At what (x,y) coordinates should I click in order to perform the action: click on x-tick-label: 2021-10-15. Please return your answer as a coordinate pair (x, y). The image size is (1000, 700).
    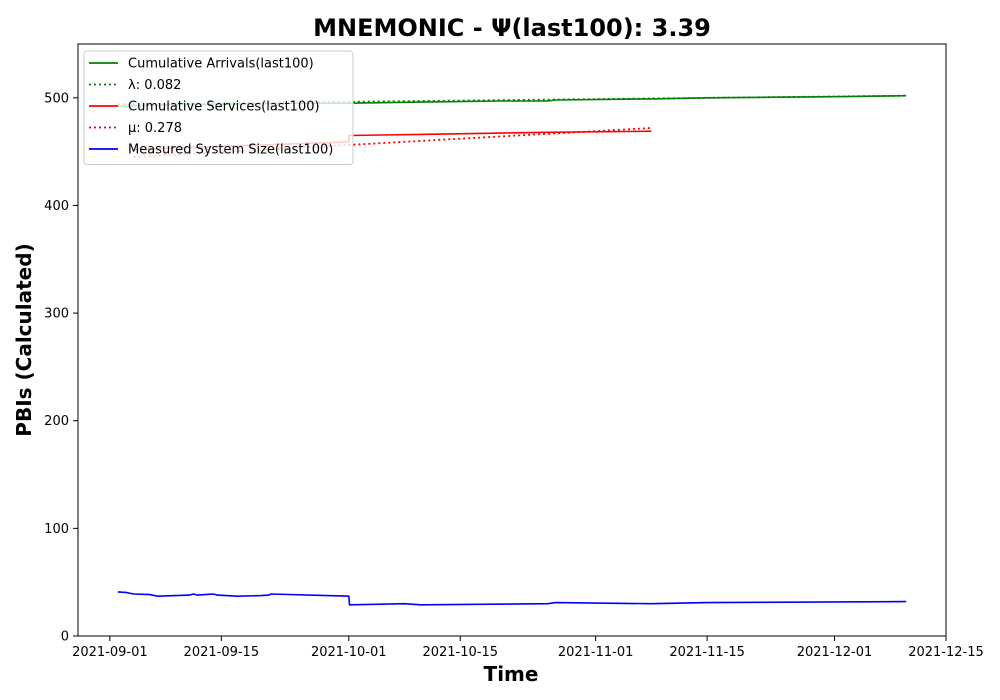
    Looking at the image, I should click on (460, 652).